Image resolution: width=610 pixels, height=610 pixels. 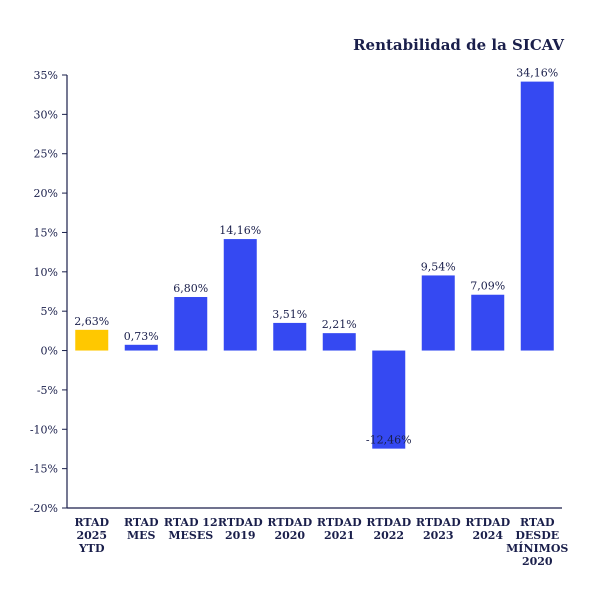 I want to click on y-tick-label-11: -20%, so click(x=44, y=508).